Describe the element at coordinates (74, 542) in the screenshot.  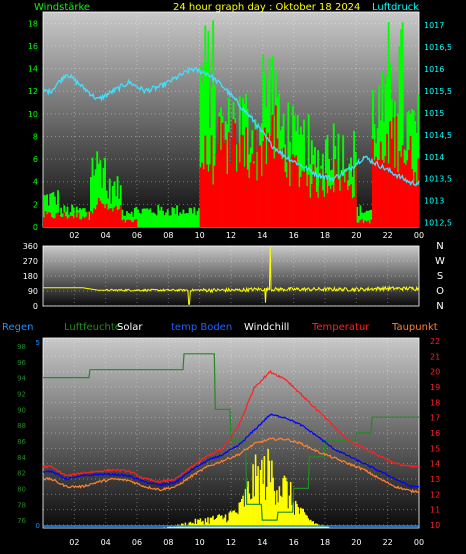
I see `climate-x-tick-label: 02` at that location.